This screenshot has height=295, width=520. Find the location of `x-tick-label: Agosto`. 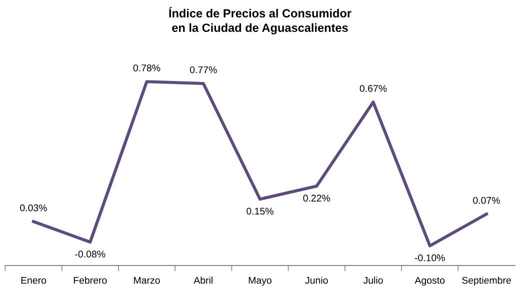

x-tick-label: Agosto is located at coordinates (429, 281).